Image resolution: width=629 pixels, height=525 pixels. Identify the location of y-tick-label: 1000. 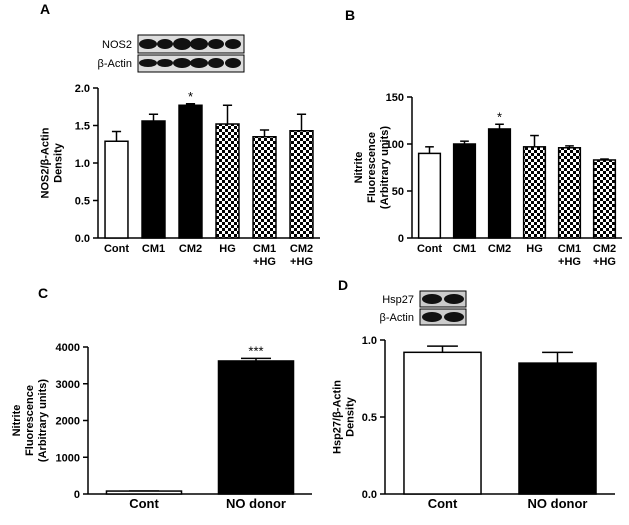
(68, 458).